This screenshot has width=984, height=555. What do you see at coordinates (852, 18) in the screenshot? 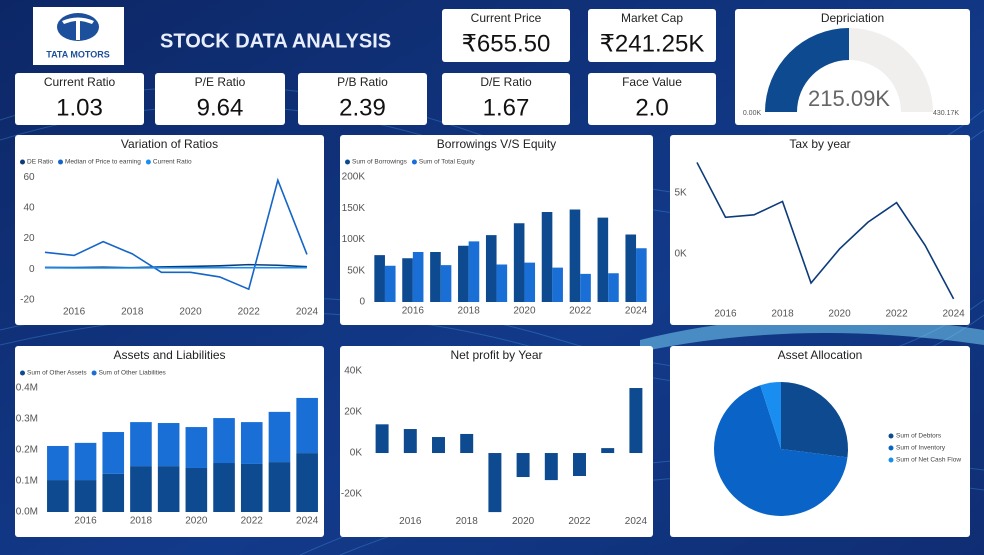
I see `chart-title: Depriciation` at bounding box center [852, 18].